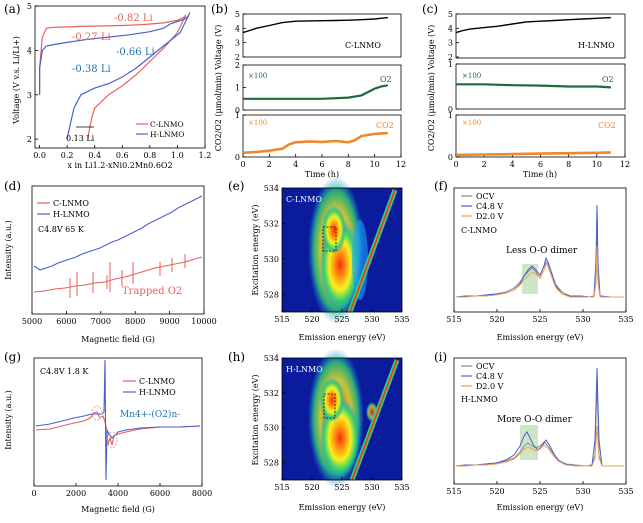  What do you see at coordinates (149, 155) in the screenshot?
I see `a-xtick-label: 0.8` at bounding box center [149, 155].